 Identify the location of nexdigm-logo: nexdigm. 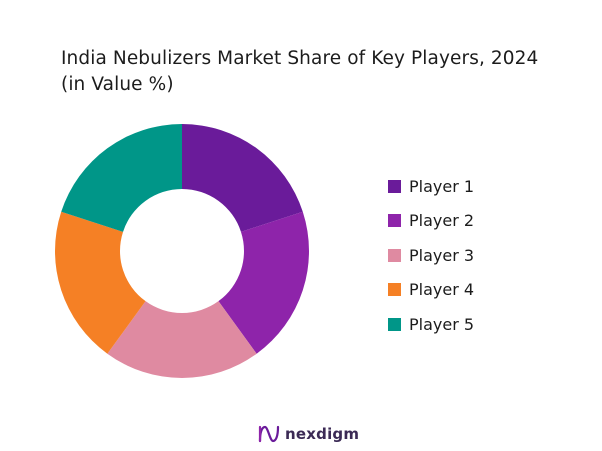
(308, 434).